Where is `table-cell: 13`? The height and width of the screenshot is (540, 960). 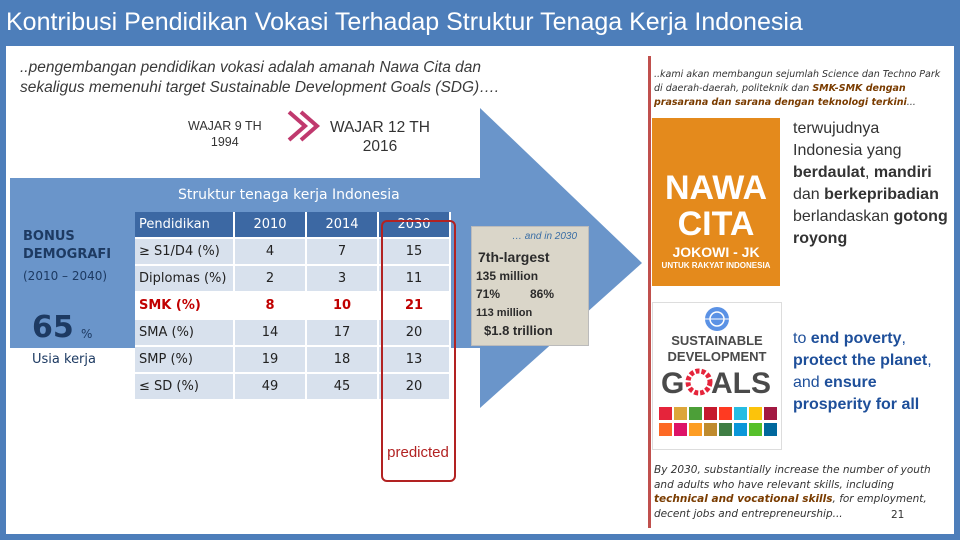 table-cell: 13 is located at coordinates (414, 360).